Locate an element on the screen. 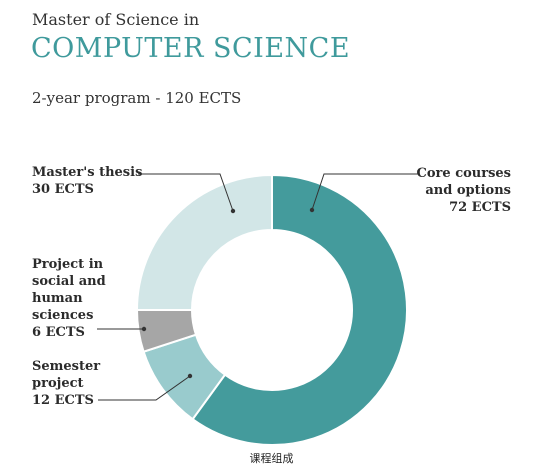  slice-label-2-line-0: Project in is located at coordinates (68, 264).